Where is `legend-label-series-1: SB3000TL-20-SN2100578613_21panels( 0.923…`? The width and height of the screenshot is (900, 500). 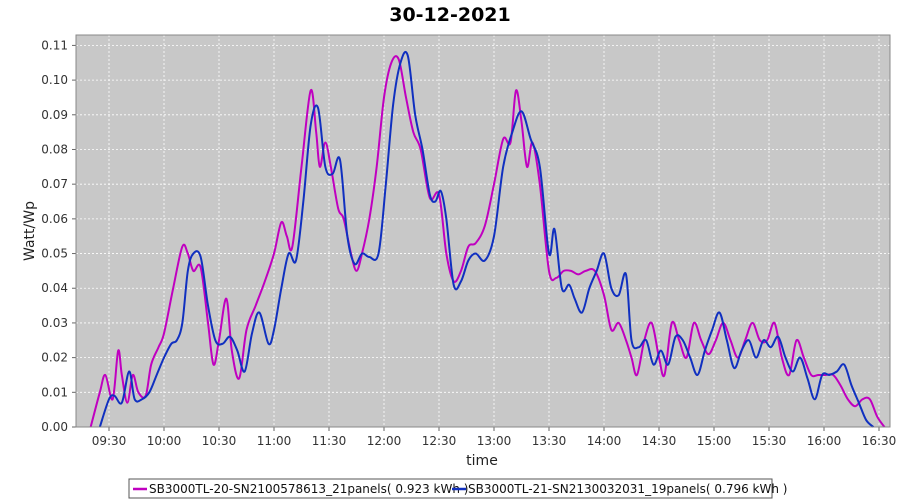 legend-label-series-1: SB3000TL-20-SN2100578613_21panels( 0.923… is located at coordinates (308, 489).